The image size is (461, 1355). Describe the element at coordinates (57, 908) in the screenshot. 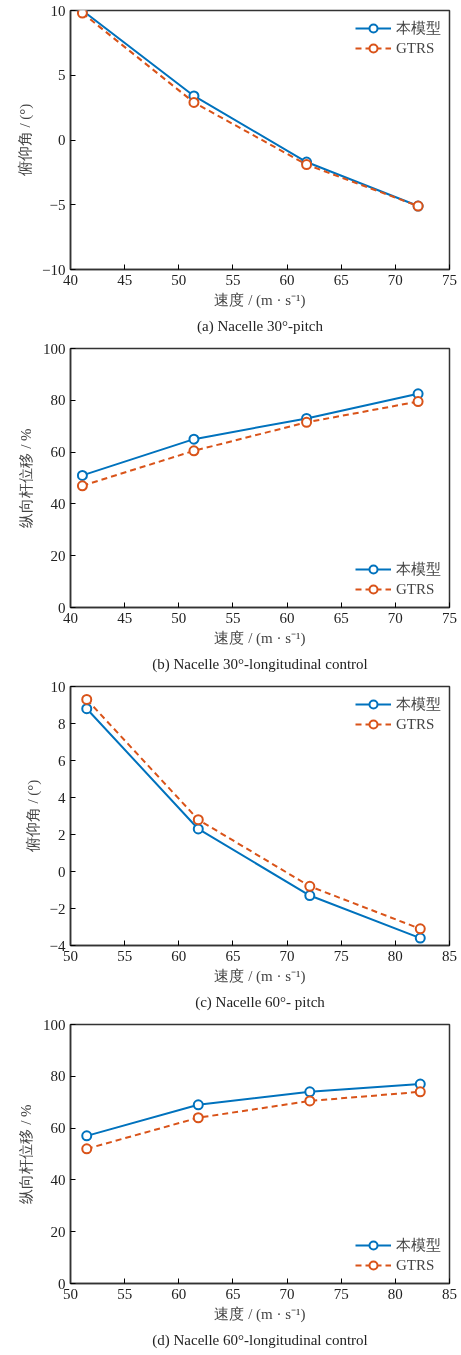

I see `y-tick-label: −2` at that location.